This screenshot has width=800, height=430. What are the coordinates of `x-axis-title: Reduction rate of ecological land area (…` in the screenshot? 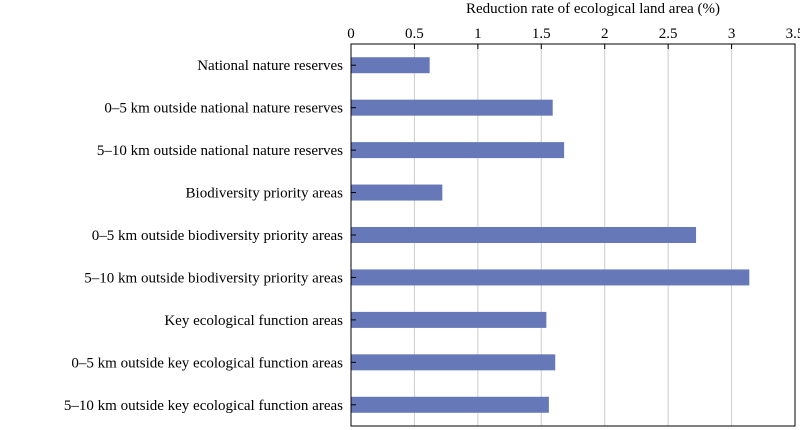 It's located at (593, 9).